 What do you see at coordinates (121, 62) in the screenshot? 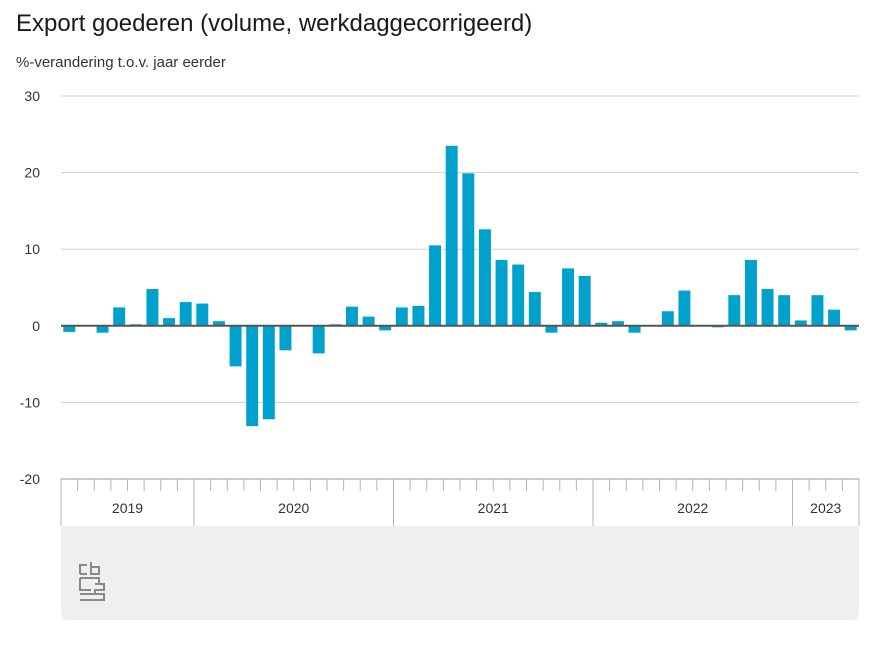
I see `y-axis-label: %-verandering t.o.v. jaar eerder` at bounding box center [121, 62].